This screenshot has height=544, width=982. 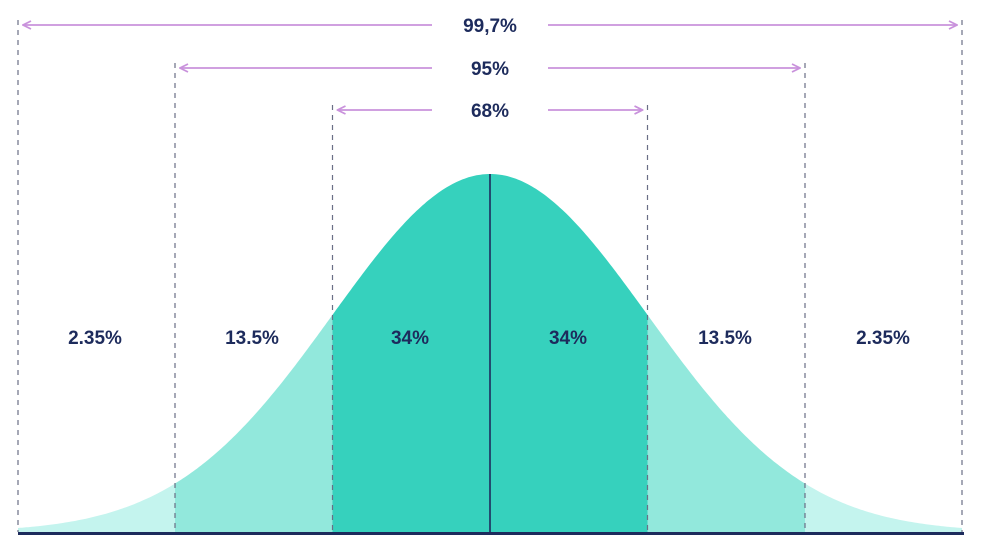 I want to click on range-label: 99,7%, so click(x=490, y=26).